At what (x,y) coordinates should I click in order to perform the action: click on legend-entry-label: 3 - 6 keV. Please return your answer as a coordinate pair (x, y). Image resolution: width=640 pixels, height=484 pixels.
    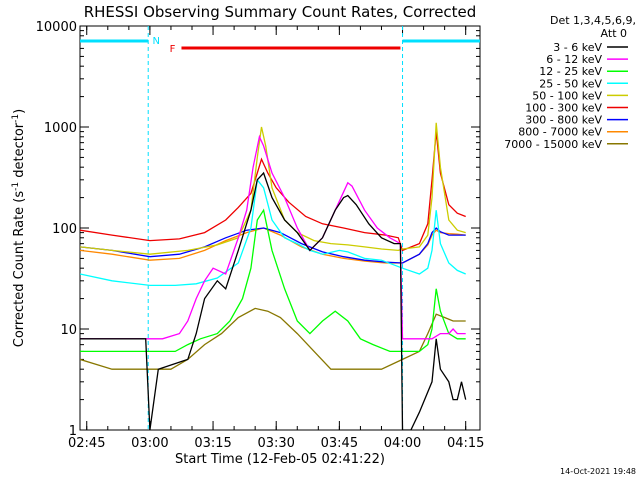
    Looking at the image, I should click on (577, 47).